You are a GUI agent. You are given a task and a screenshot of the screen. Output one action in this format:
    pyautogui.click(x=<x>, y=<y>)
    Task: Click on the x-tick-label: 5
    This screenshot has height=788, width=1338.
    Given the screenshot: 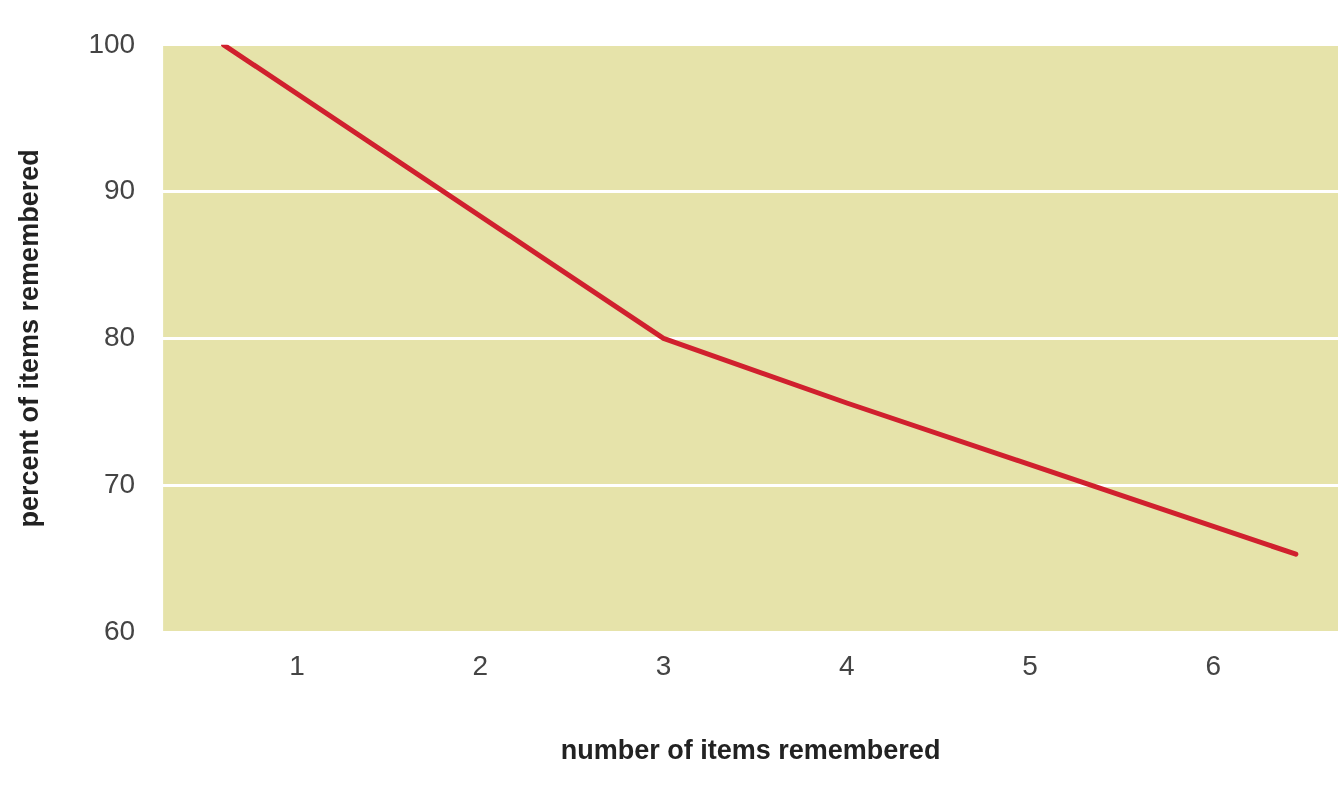 What is the action you would take?
    pyautogui.click(x=1030, y=665)
    